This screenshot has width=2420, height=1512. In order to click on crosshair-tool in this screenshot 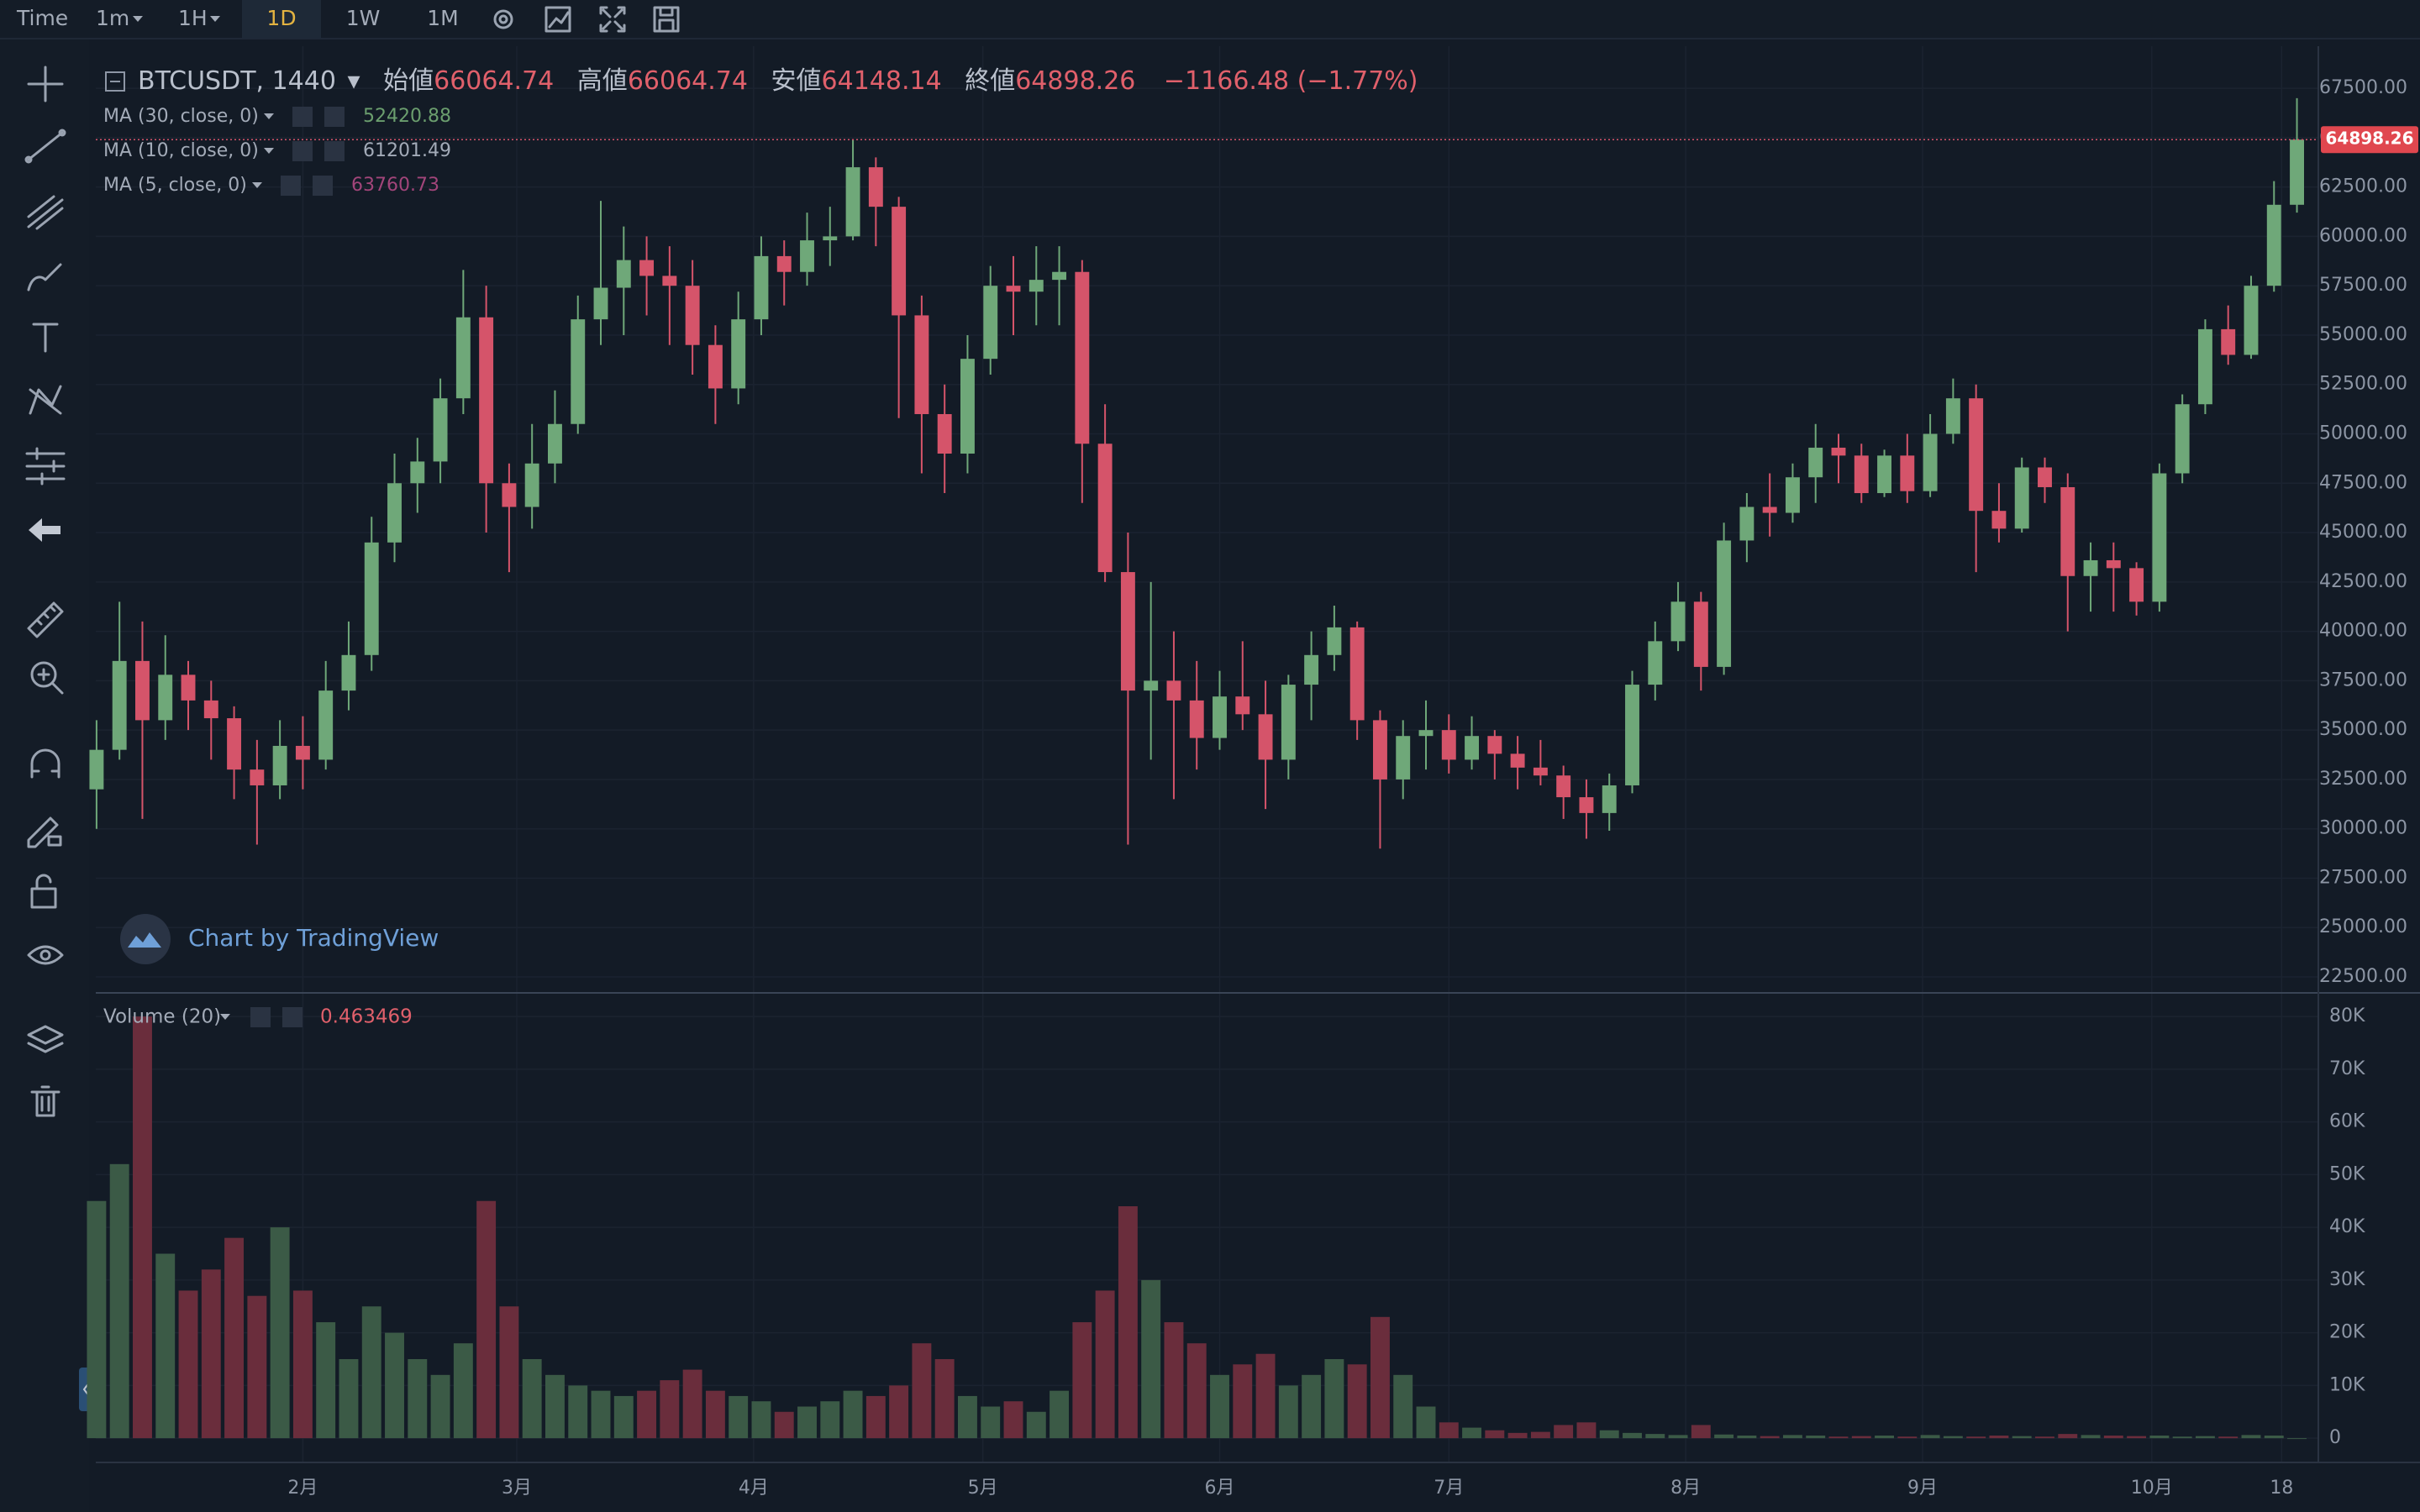, I will do `click(45, 84)`.